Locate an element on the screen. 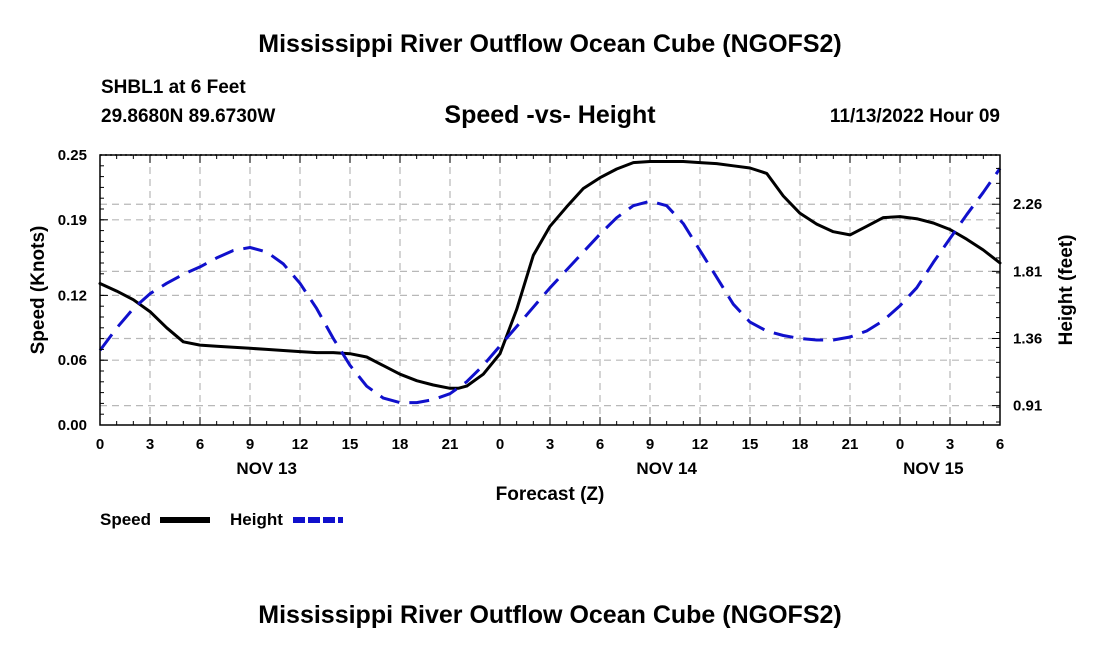 This screenshot has width=1100, height=650. run-time-label: 11/13/2022 Hour 09 is located at coordinates (914, 116).